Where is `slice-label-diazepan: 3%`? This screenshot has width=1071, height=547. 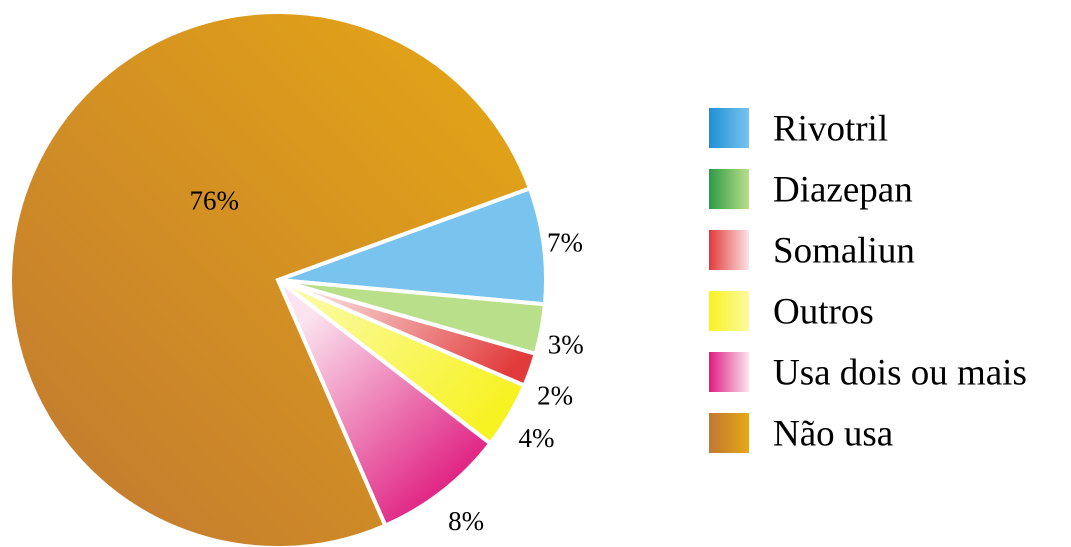 slice-label-diazepan: 3% is located at coordinates (566, 344).